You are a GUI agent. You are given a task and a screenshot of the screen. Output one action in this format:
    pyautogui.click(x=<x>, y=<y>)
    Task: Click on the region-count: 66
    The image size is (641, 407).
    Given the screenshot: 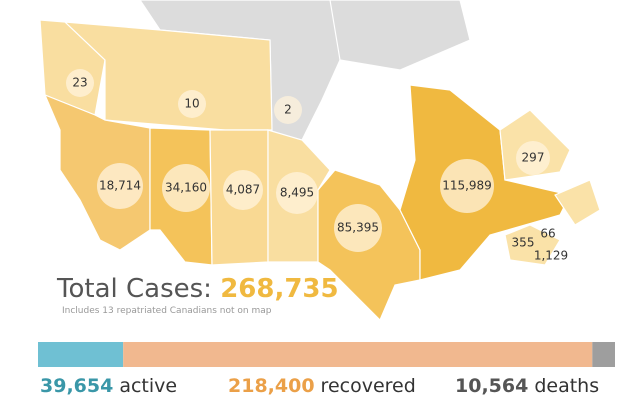 What is the action you would take?
    pyautogui.click(x=547, y=234)
    